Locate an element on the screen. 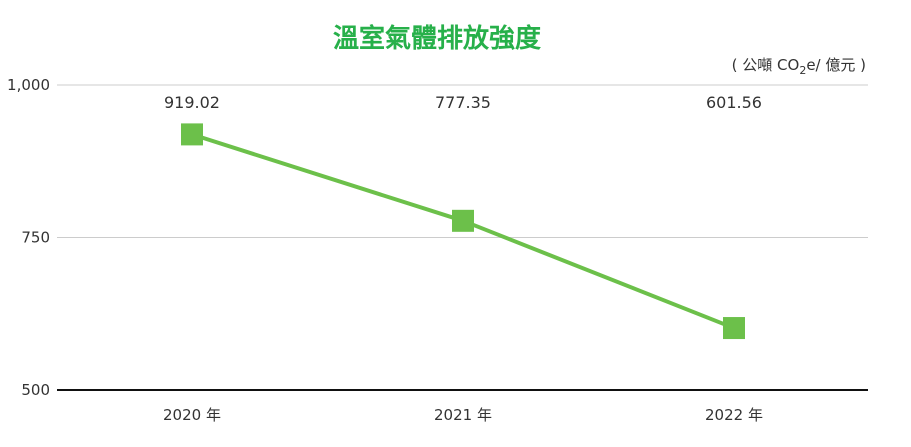 This screenshot has width=911, height=447. data-label-1: 777.35 is located at coordinates (463, 102).